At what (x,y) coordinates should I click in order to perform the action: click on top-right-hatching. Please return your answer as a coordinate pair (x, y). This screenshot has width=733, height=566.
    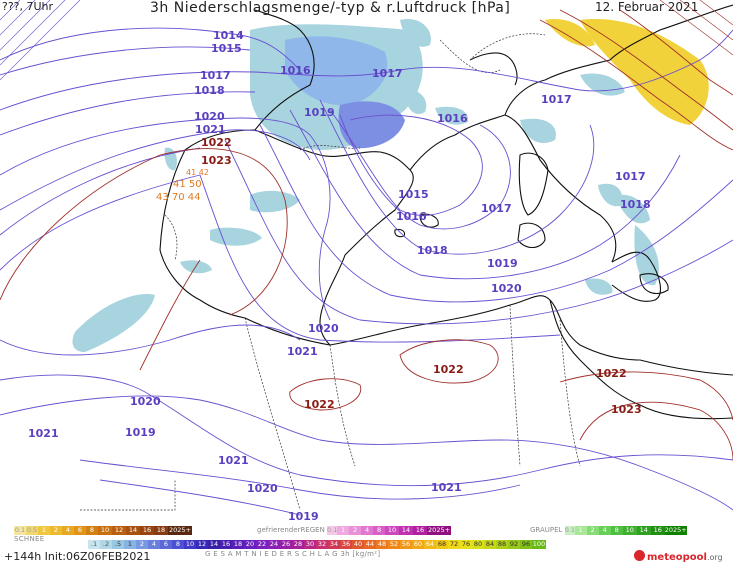
    Looking at the image, I should click on (696, 28).